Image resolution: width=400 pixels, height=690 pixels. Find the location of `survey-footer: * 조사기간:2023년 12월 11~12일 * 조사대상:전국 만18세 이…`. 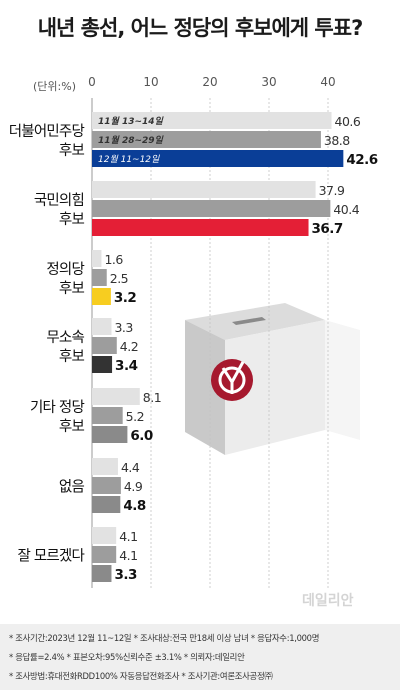

survey-footer: * 조사기간:2023년 12월 11~12일 * 조사대상:전국 만18세 이… is located at coordinates (200, 657).